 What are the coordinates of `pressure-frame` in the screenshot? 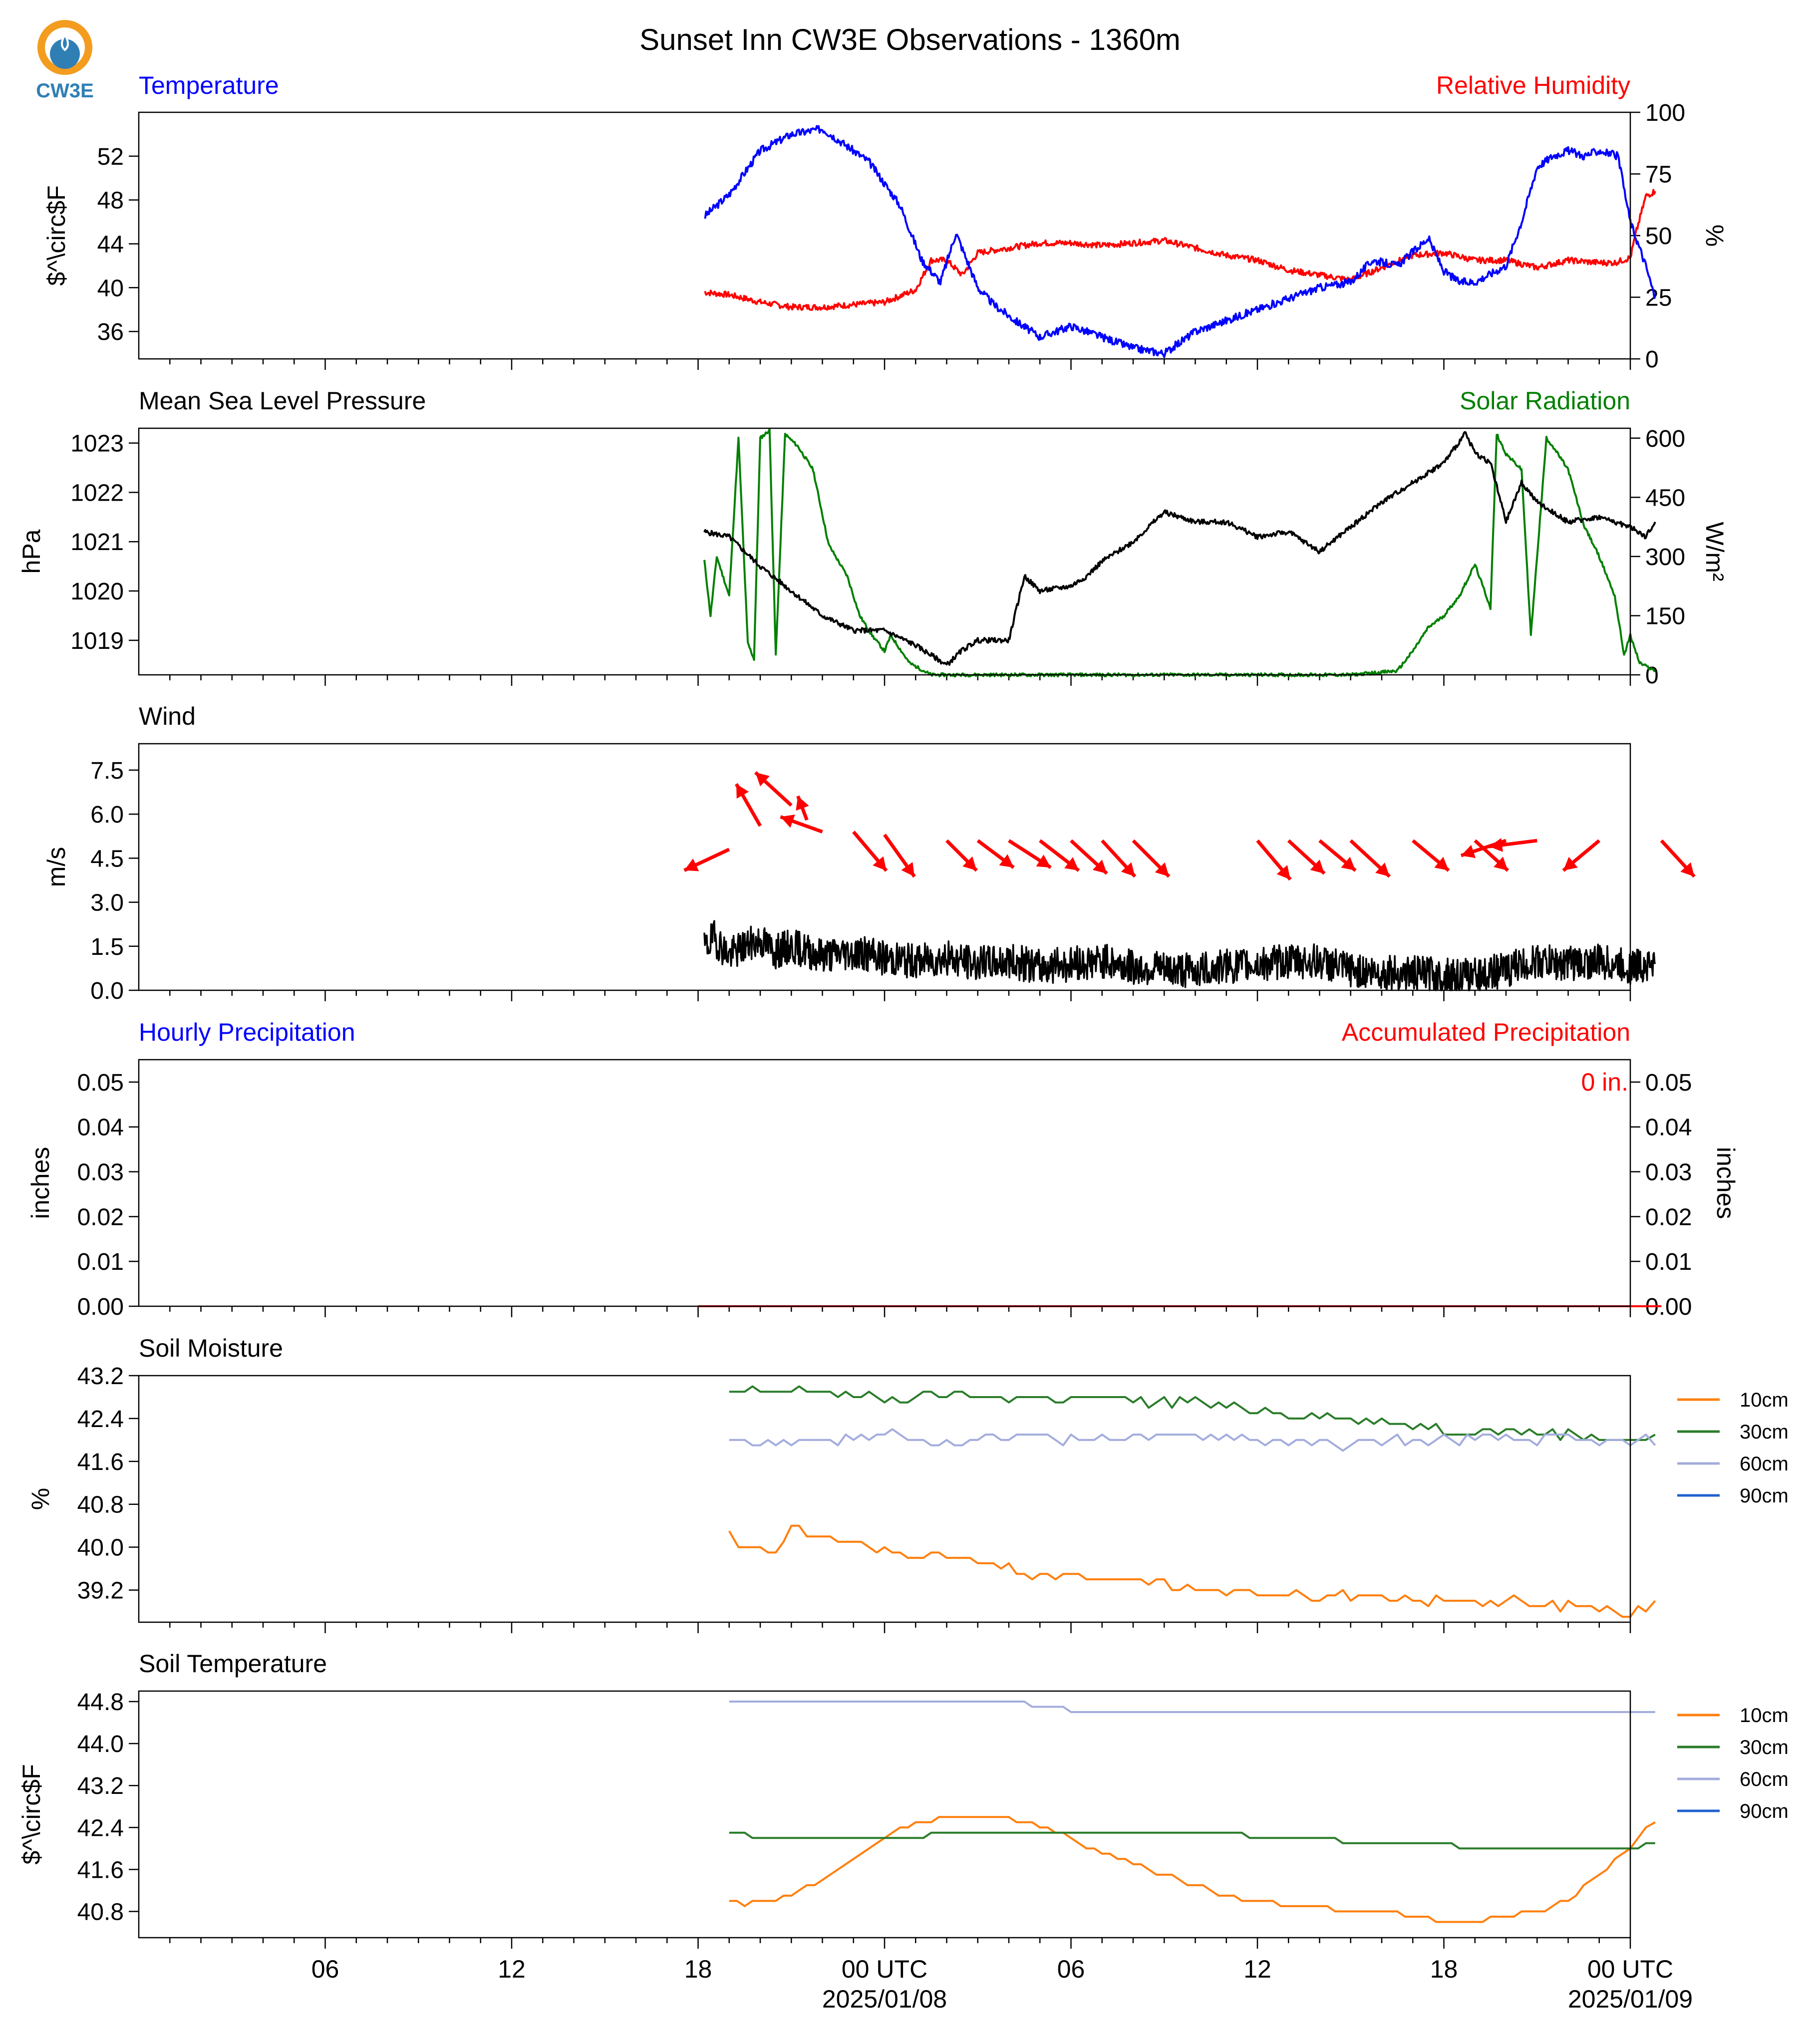 It's located at (884, 551).